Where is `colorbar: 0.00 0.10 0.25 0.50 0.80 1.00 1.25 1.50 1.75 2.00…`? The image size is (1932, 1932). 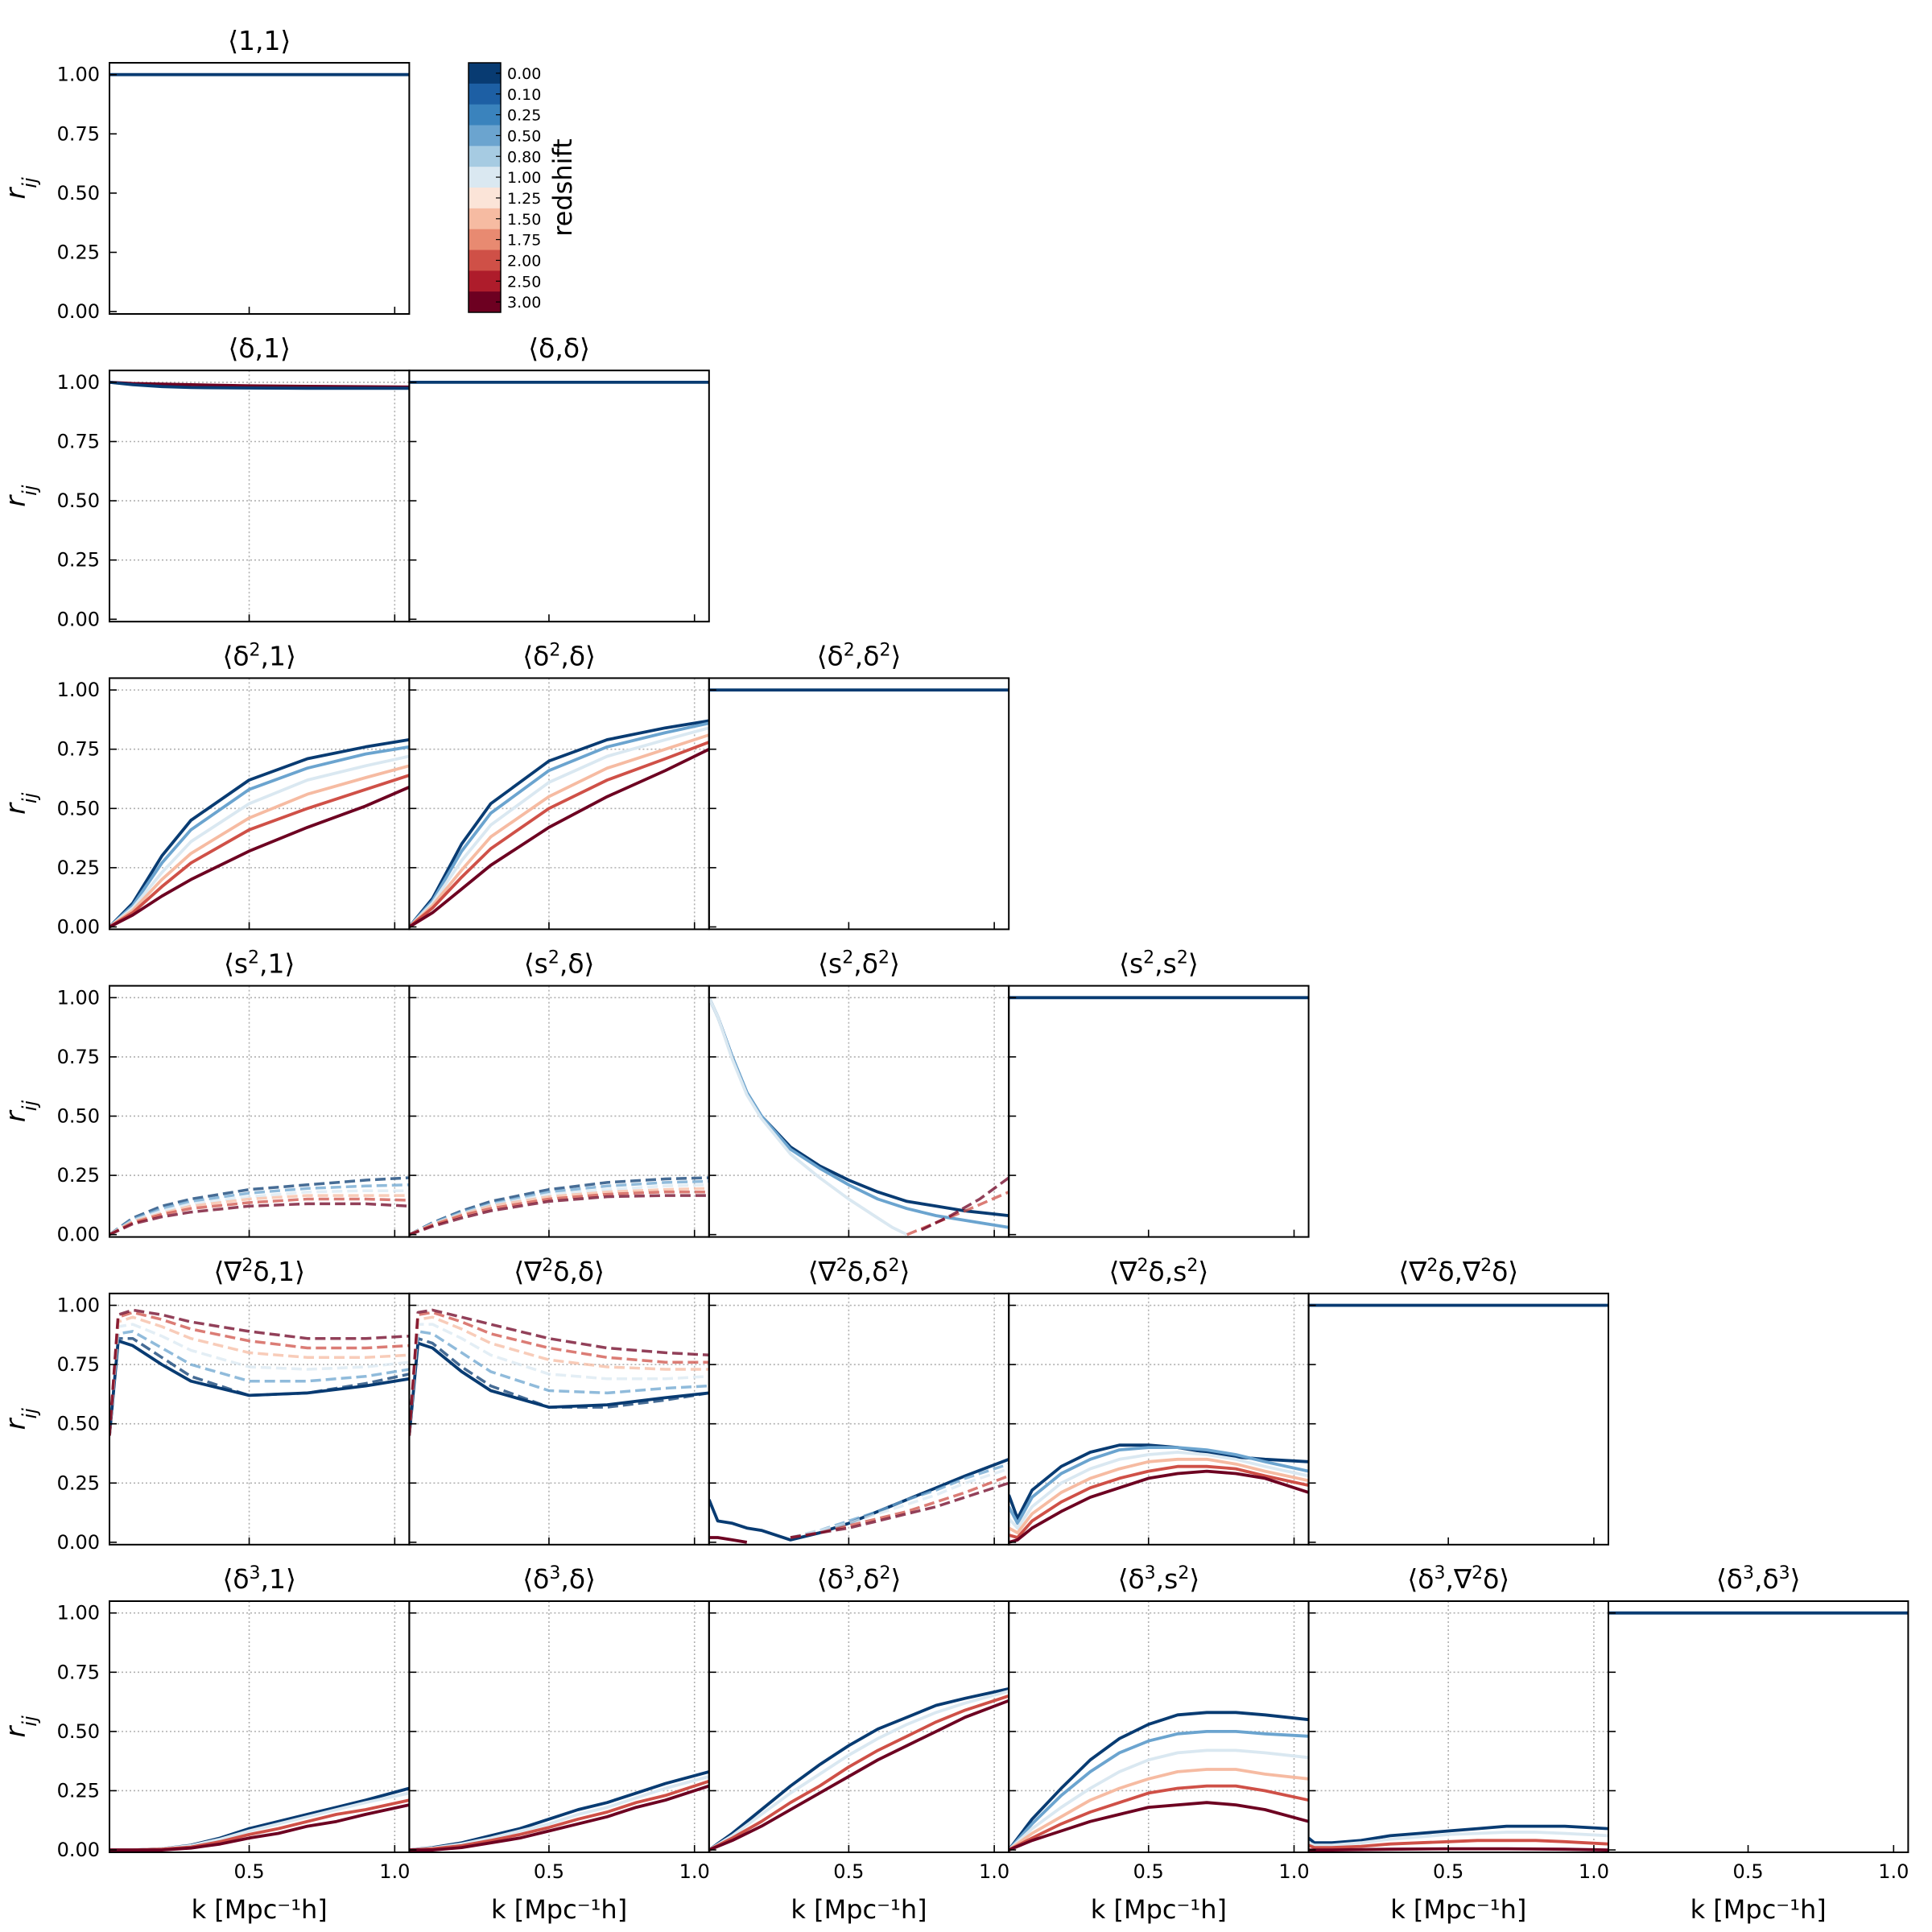
colorbar: 0.00 0.10 0.25 0.50 0.80 1.00 1.25 1.50 1.75 2.00… is located at coordinates (523, 187).